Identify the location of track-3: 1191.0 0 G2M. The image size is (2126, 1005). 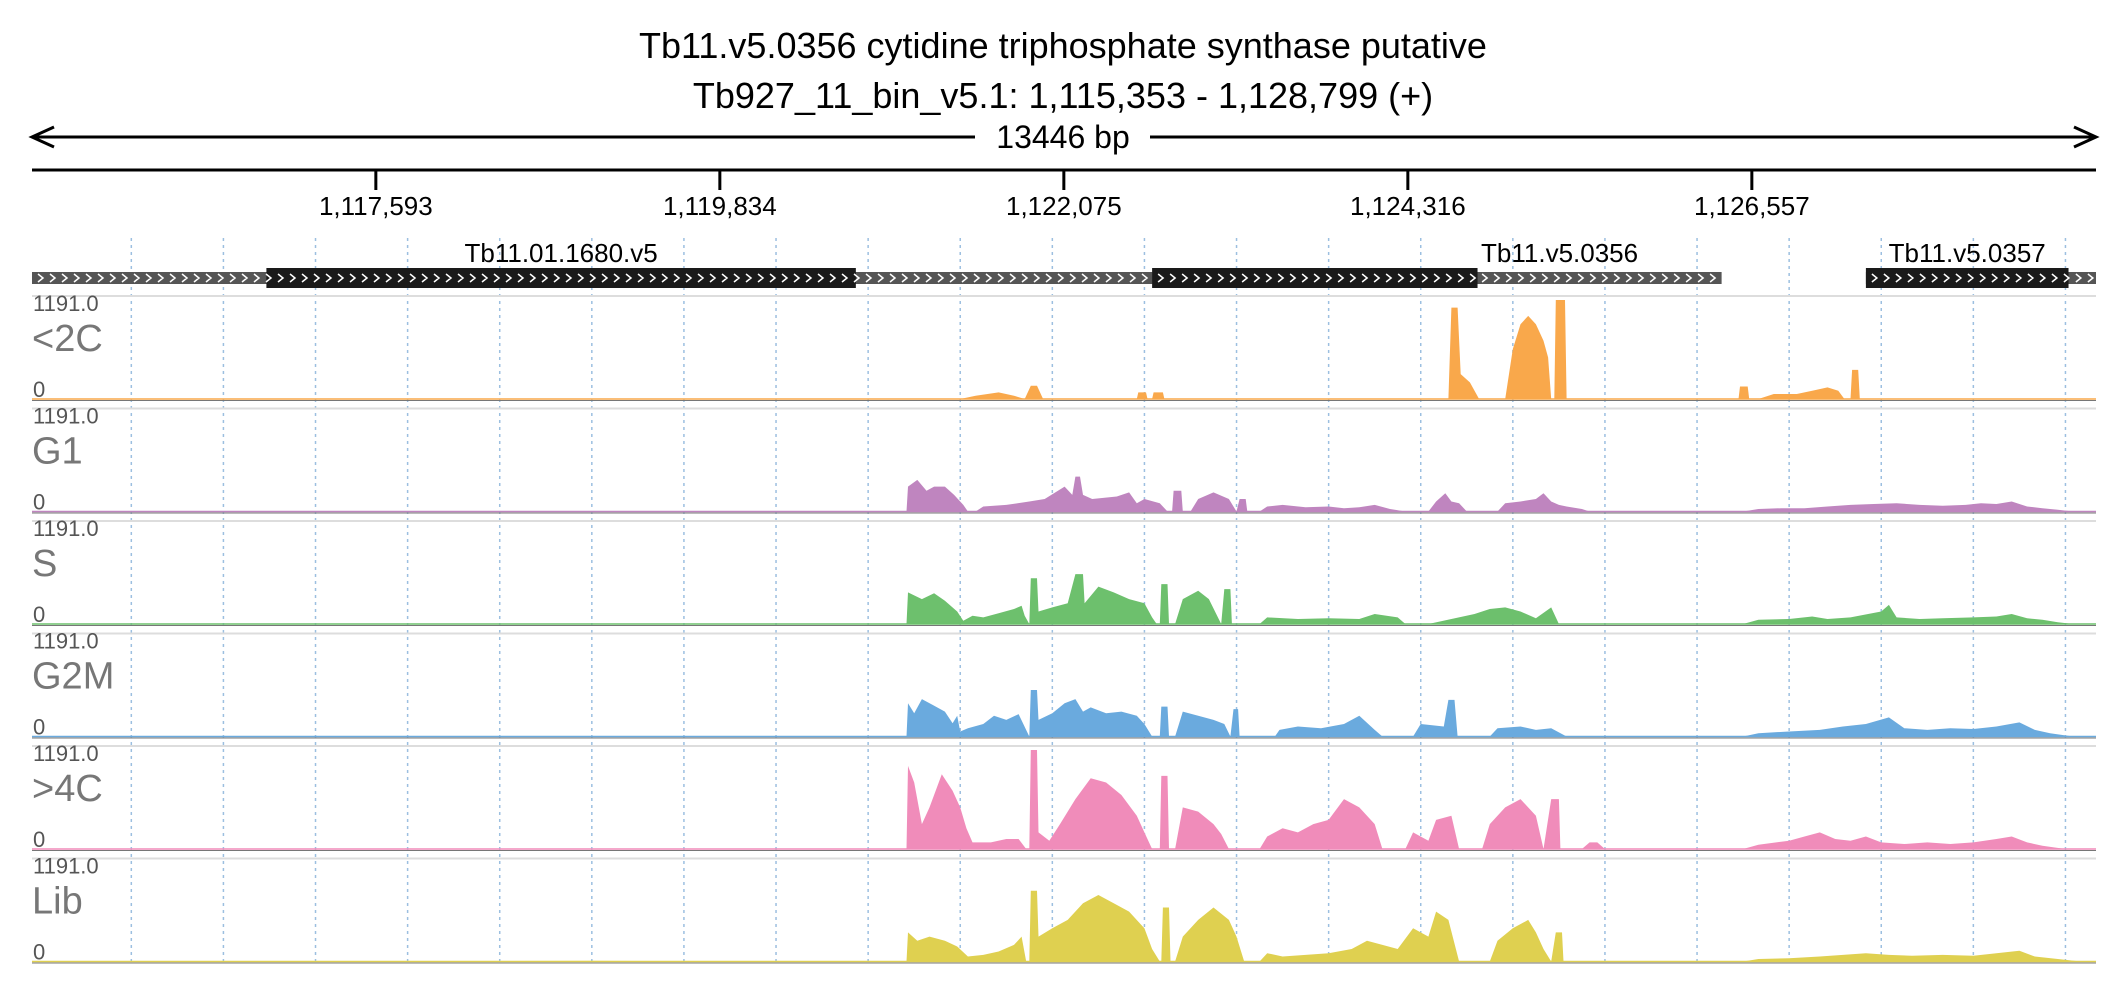
(1064, 684).